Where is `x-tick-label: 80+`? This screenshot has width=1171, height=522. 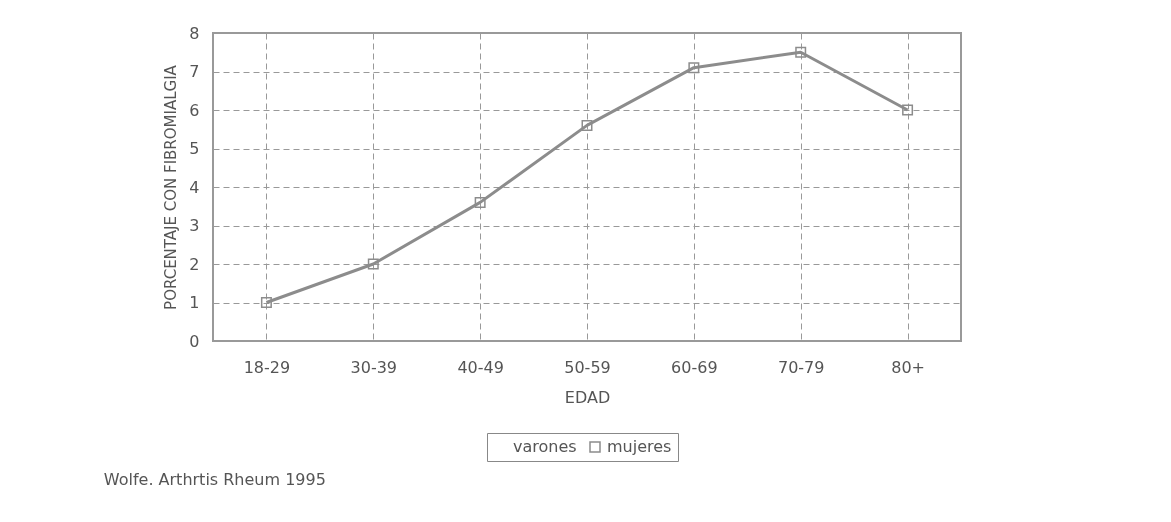 x-tick-label: 80+ is located at coordinates (908, 367).